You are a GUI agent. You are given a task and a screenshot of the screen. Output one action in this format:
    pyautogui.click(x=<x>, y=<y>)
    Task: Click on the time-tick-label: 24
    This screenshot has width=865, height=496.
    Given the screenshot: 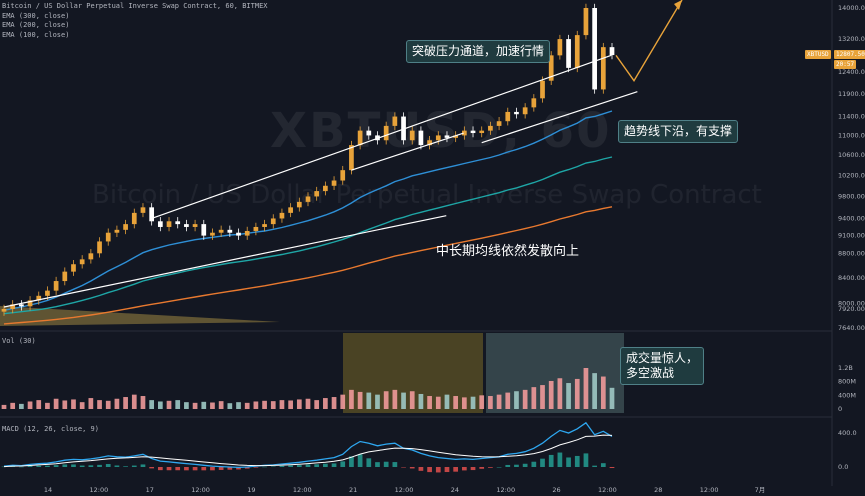 What is the action you would take?
    pyautogui.click(x=455, y=490)
    